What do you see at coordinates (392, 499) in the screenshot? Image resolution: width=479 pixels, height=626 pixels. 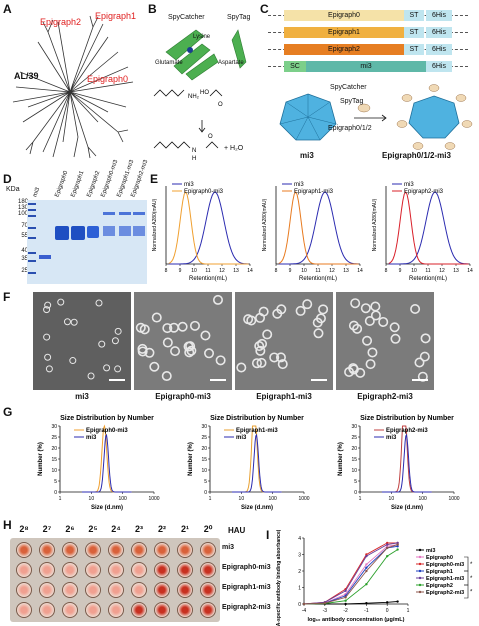 I see `dls-x-tick-label: 10` at bounding box center [392, 499].